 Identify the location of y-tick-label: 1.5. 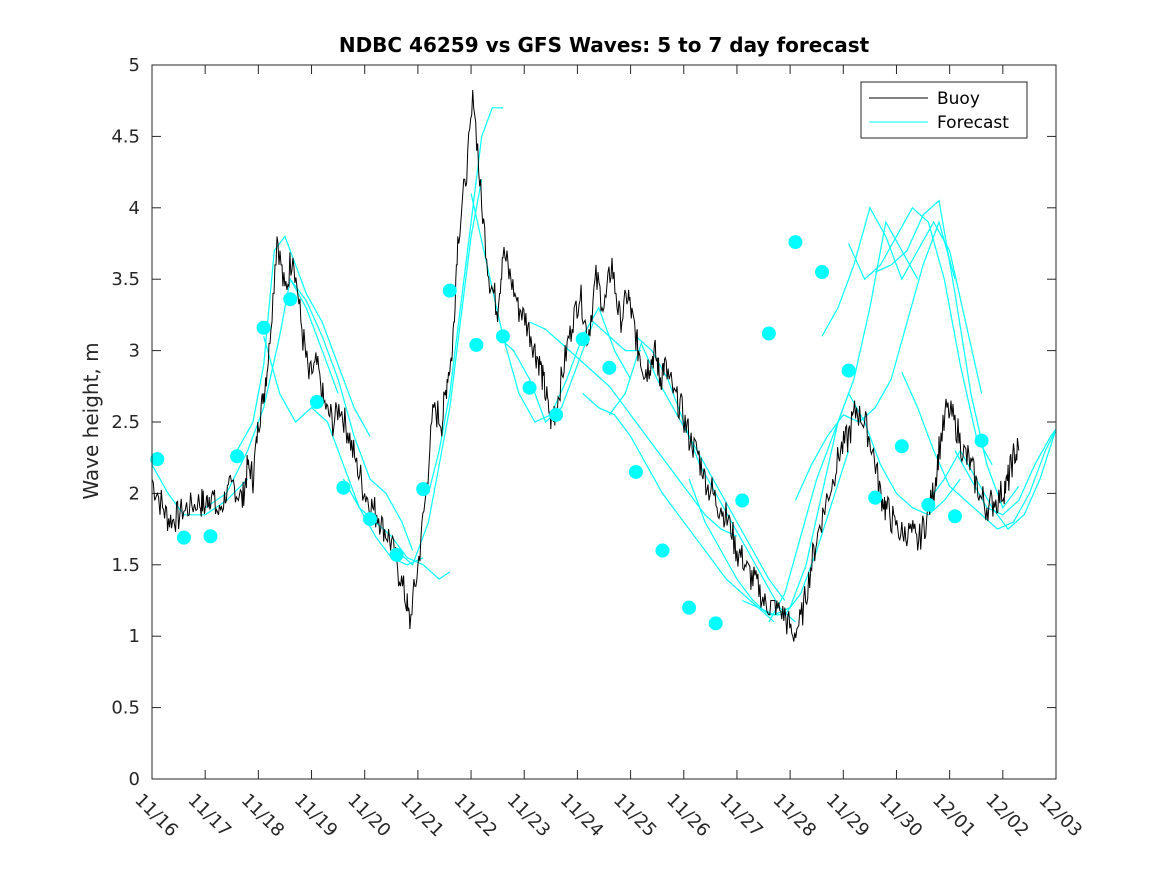
(125, 565).